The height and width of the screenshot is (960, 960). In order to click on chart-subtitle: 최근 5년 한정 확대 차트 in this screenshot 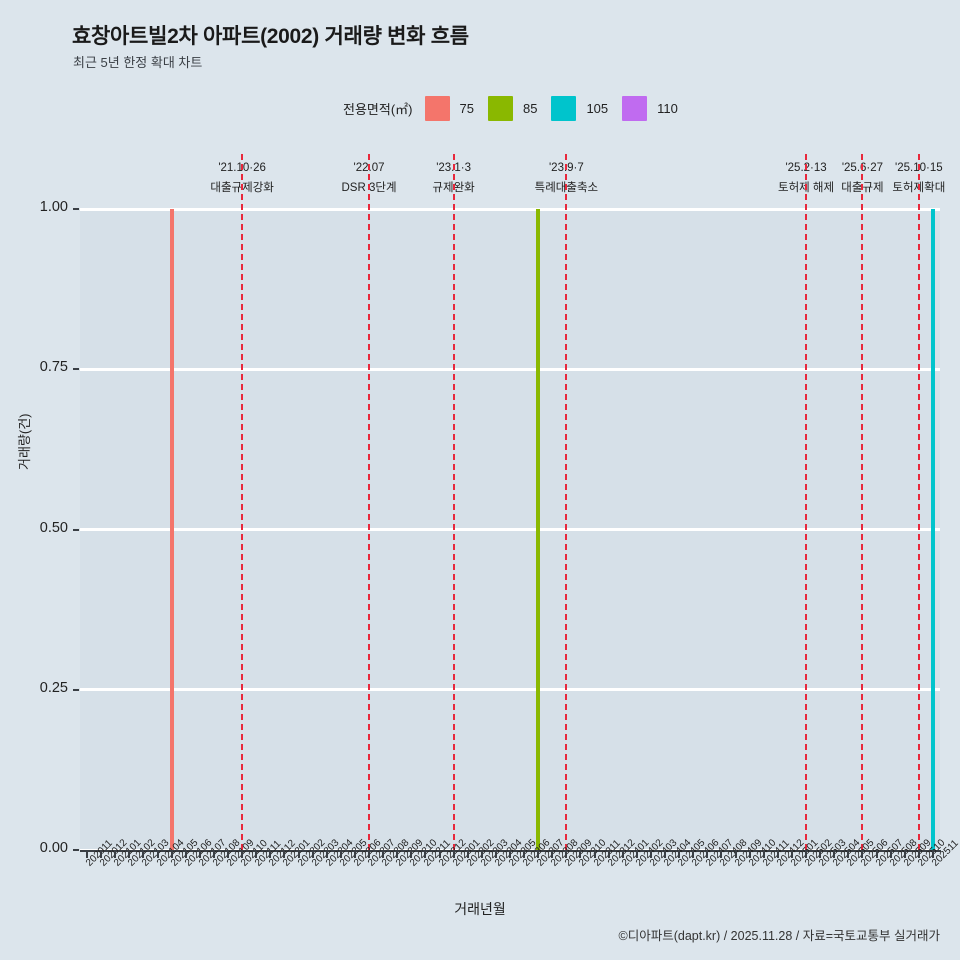, I will do `click(138, 62)`.